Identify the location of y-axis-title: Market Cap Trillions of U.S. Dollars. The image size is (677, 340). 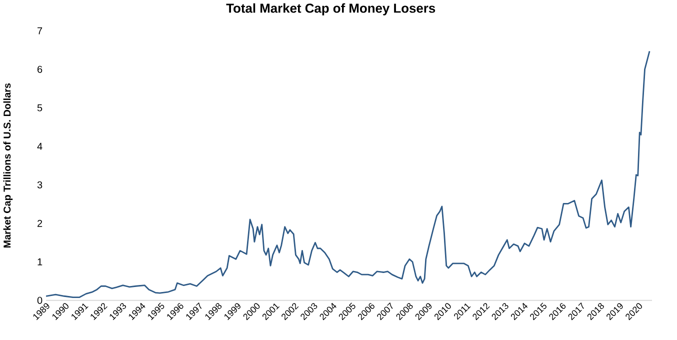
(8, 165).